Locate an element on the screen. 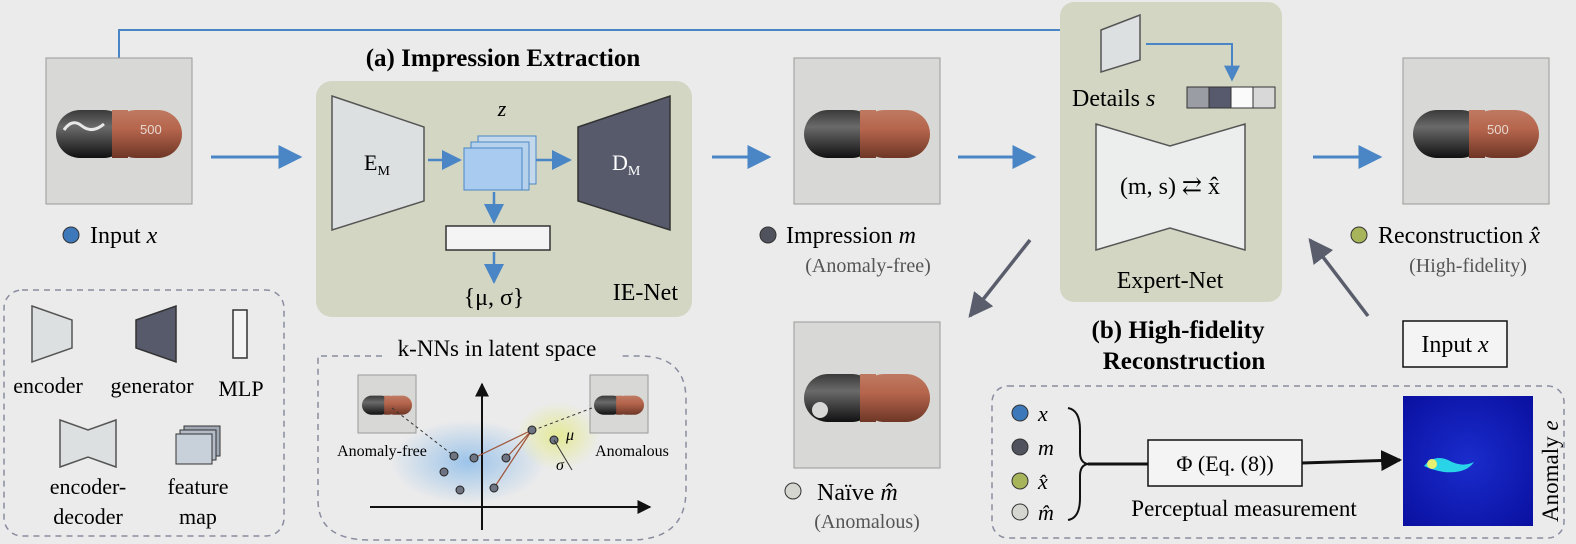 The height and width of the screenshot is (544, 1576). pill-imprint: 500 is located at coordinates (151, 129).